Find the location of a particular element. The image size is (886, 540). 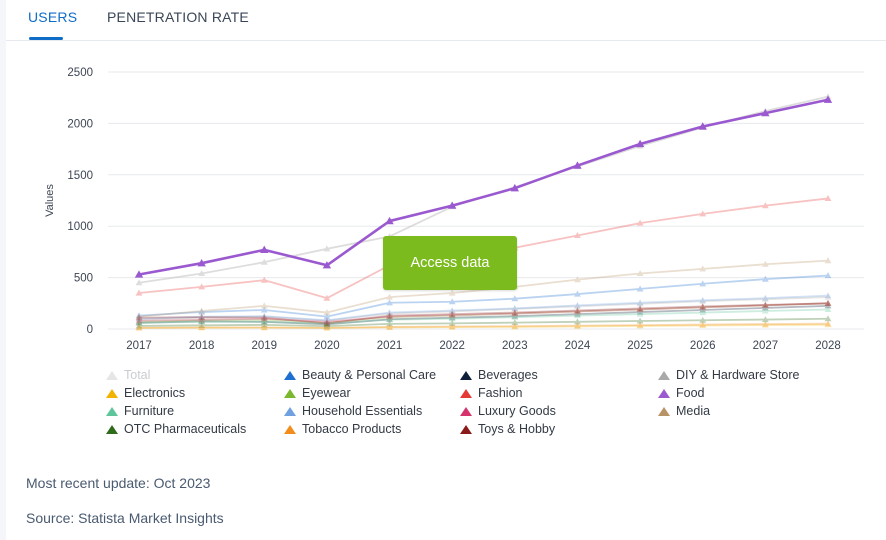

x-tick-label: 2025 is located at coordinates (640, 346).